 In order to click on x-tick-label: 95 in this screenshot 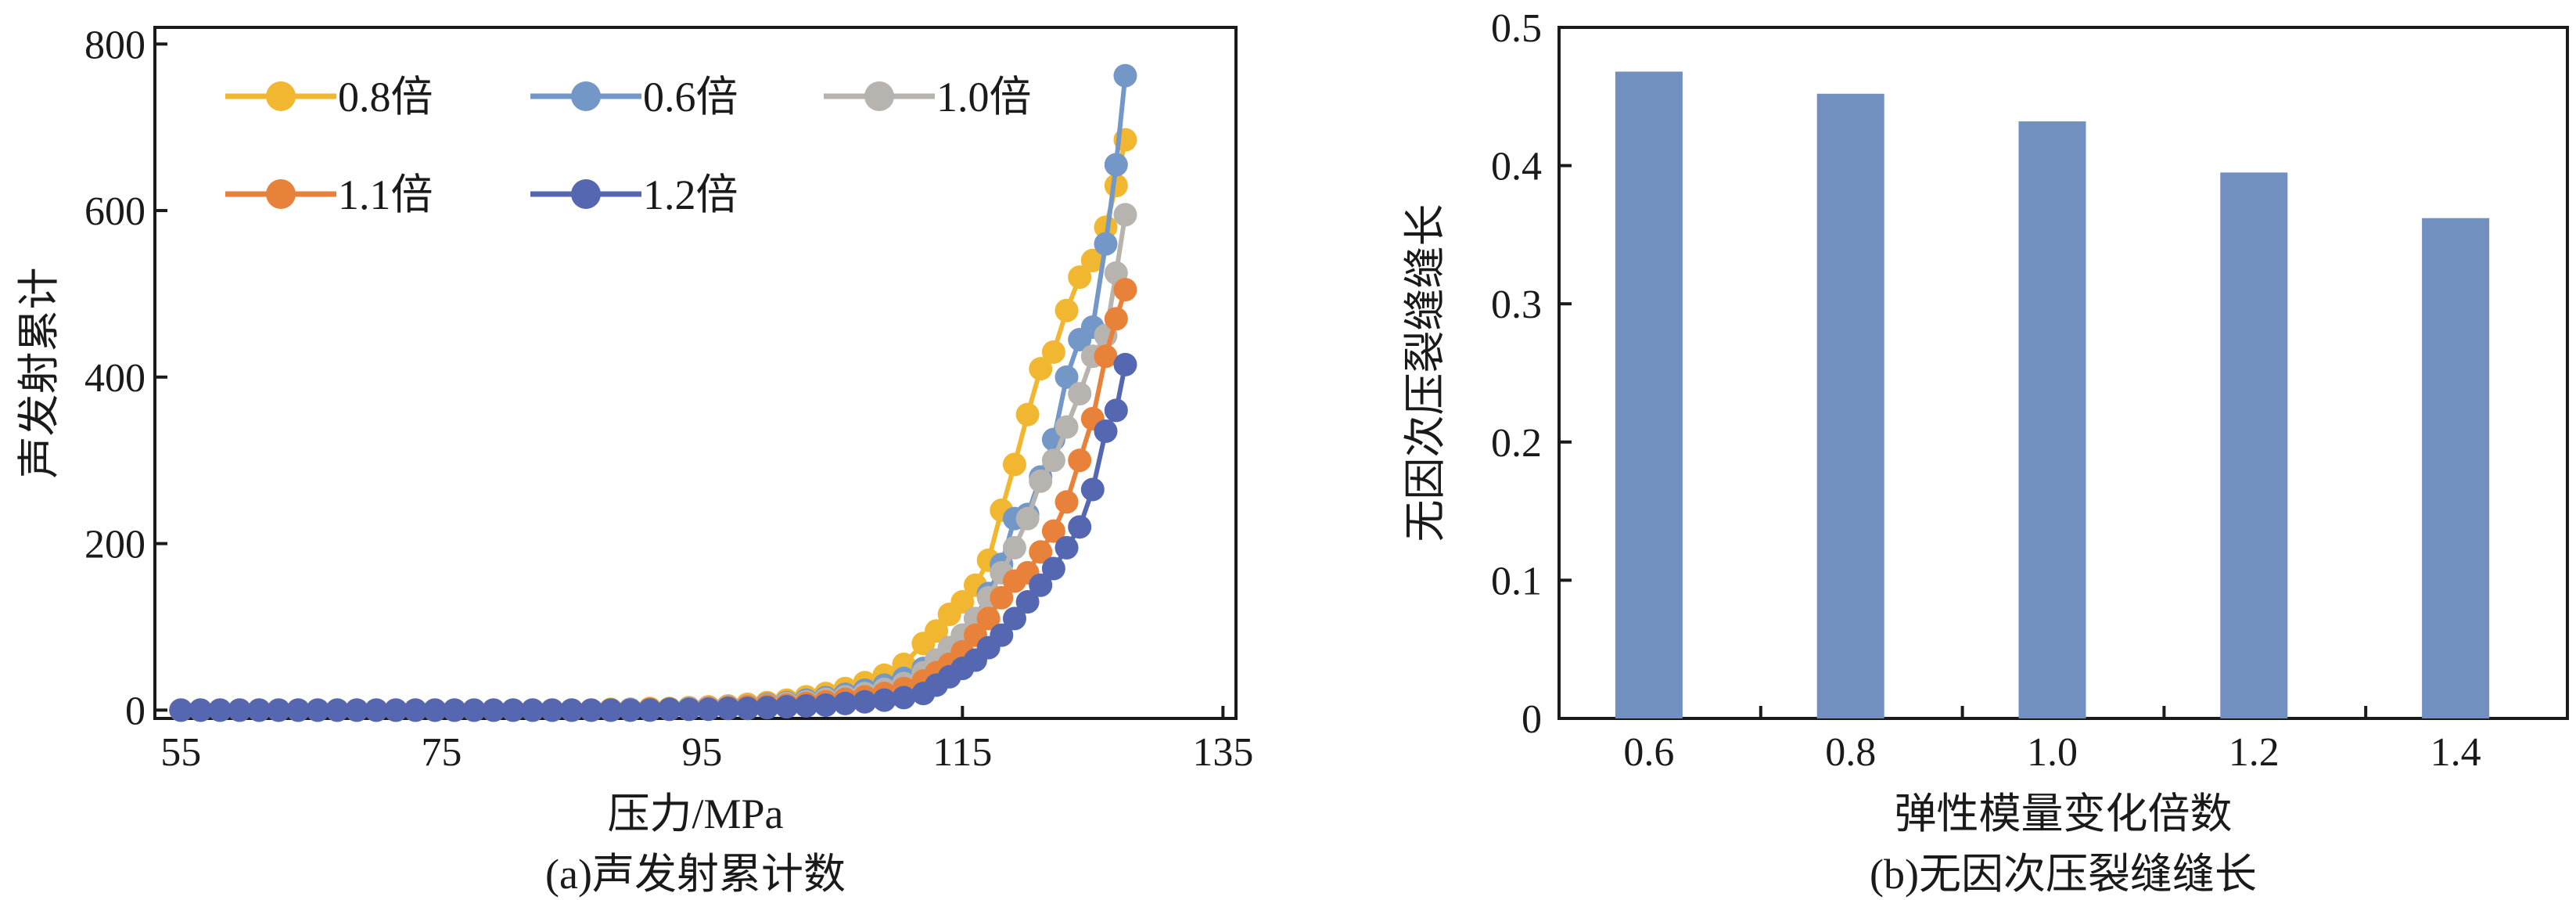, I will do `click(701, 752)`.